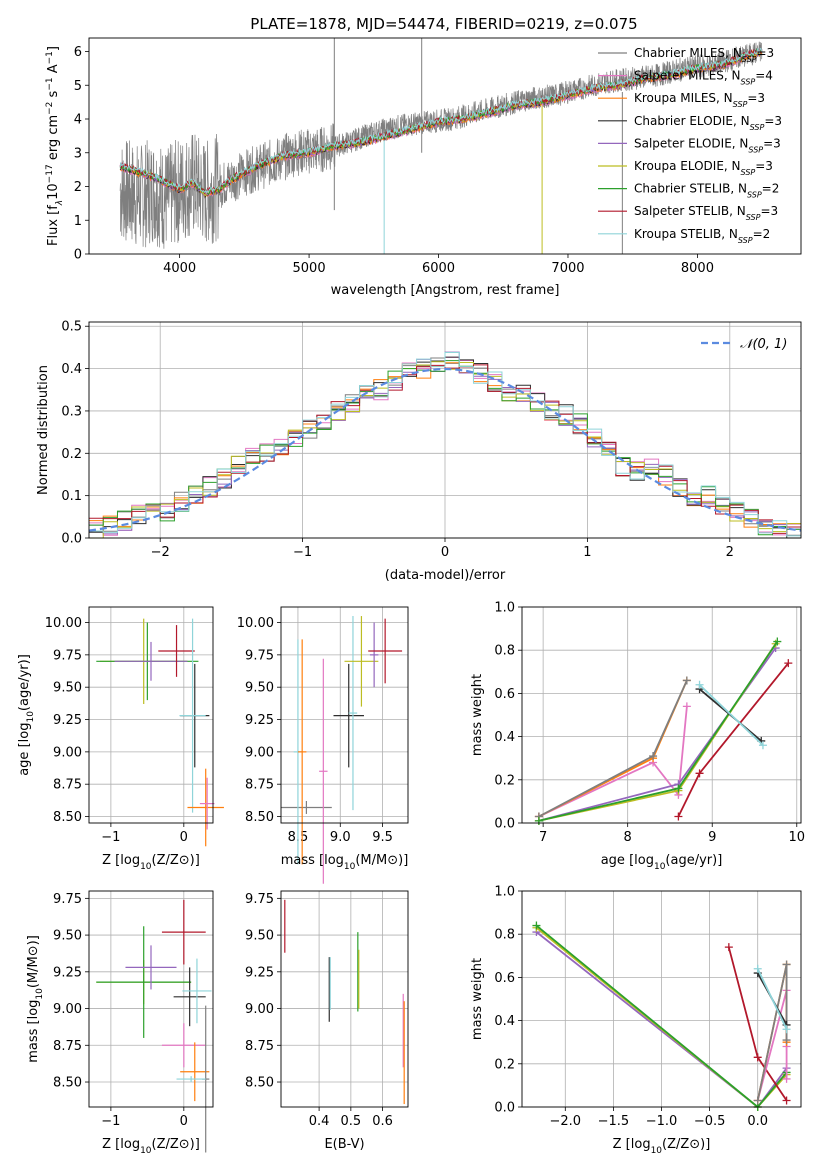  What do you see at coordinates (78, 52) in the screenshot?
I see `y-tick-label: 6` at bounding box center [78, 52].